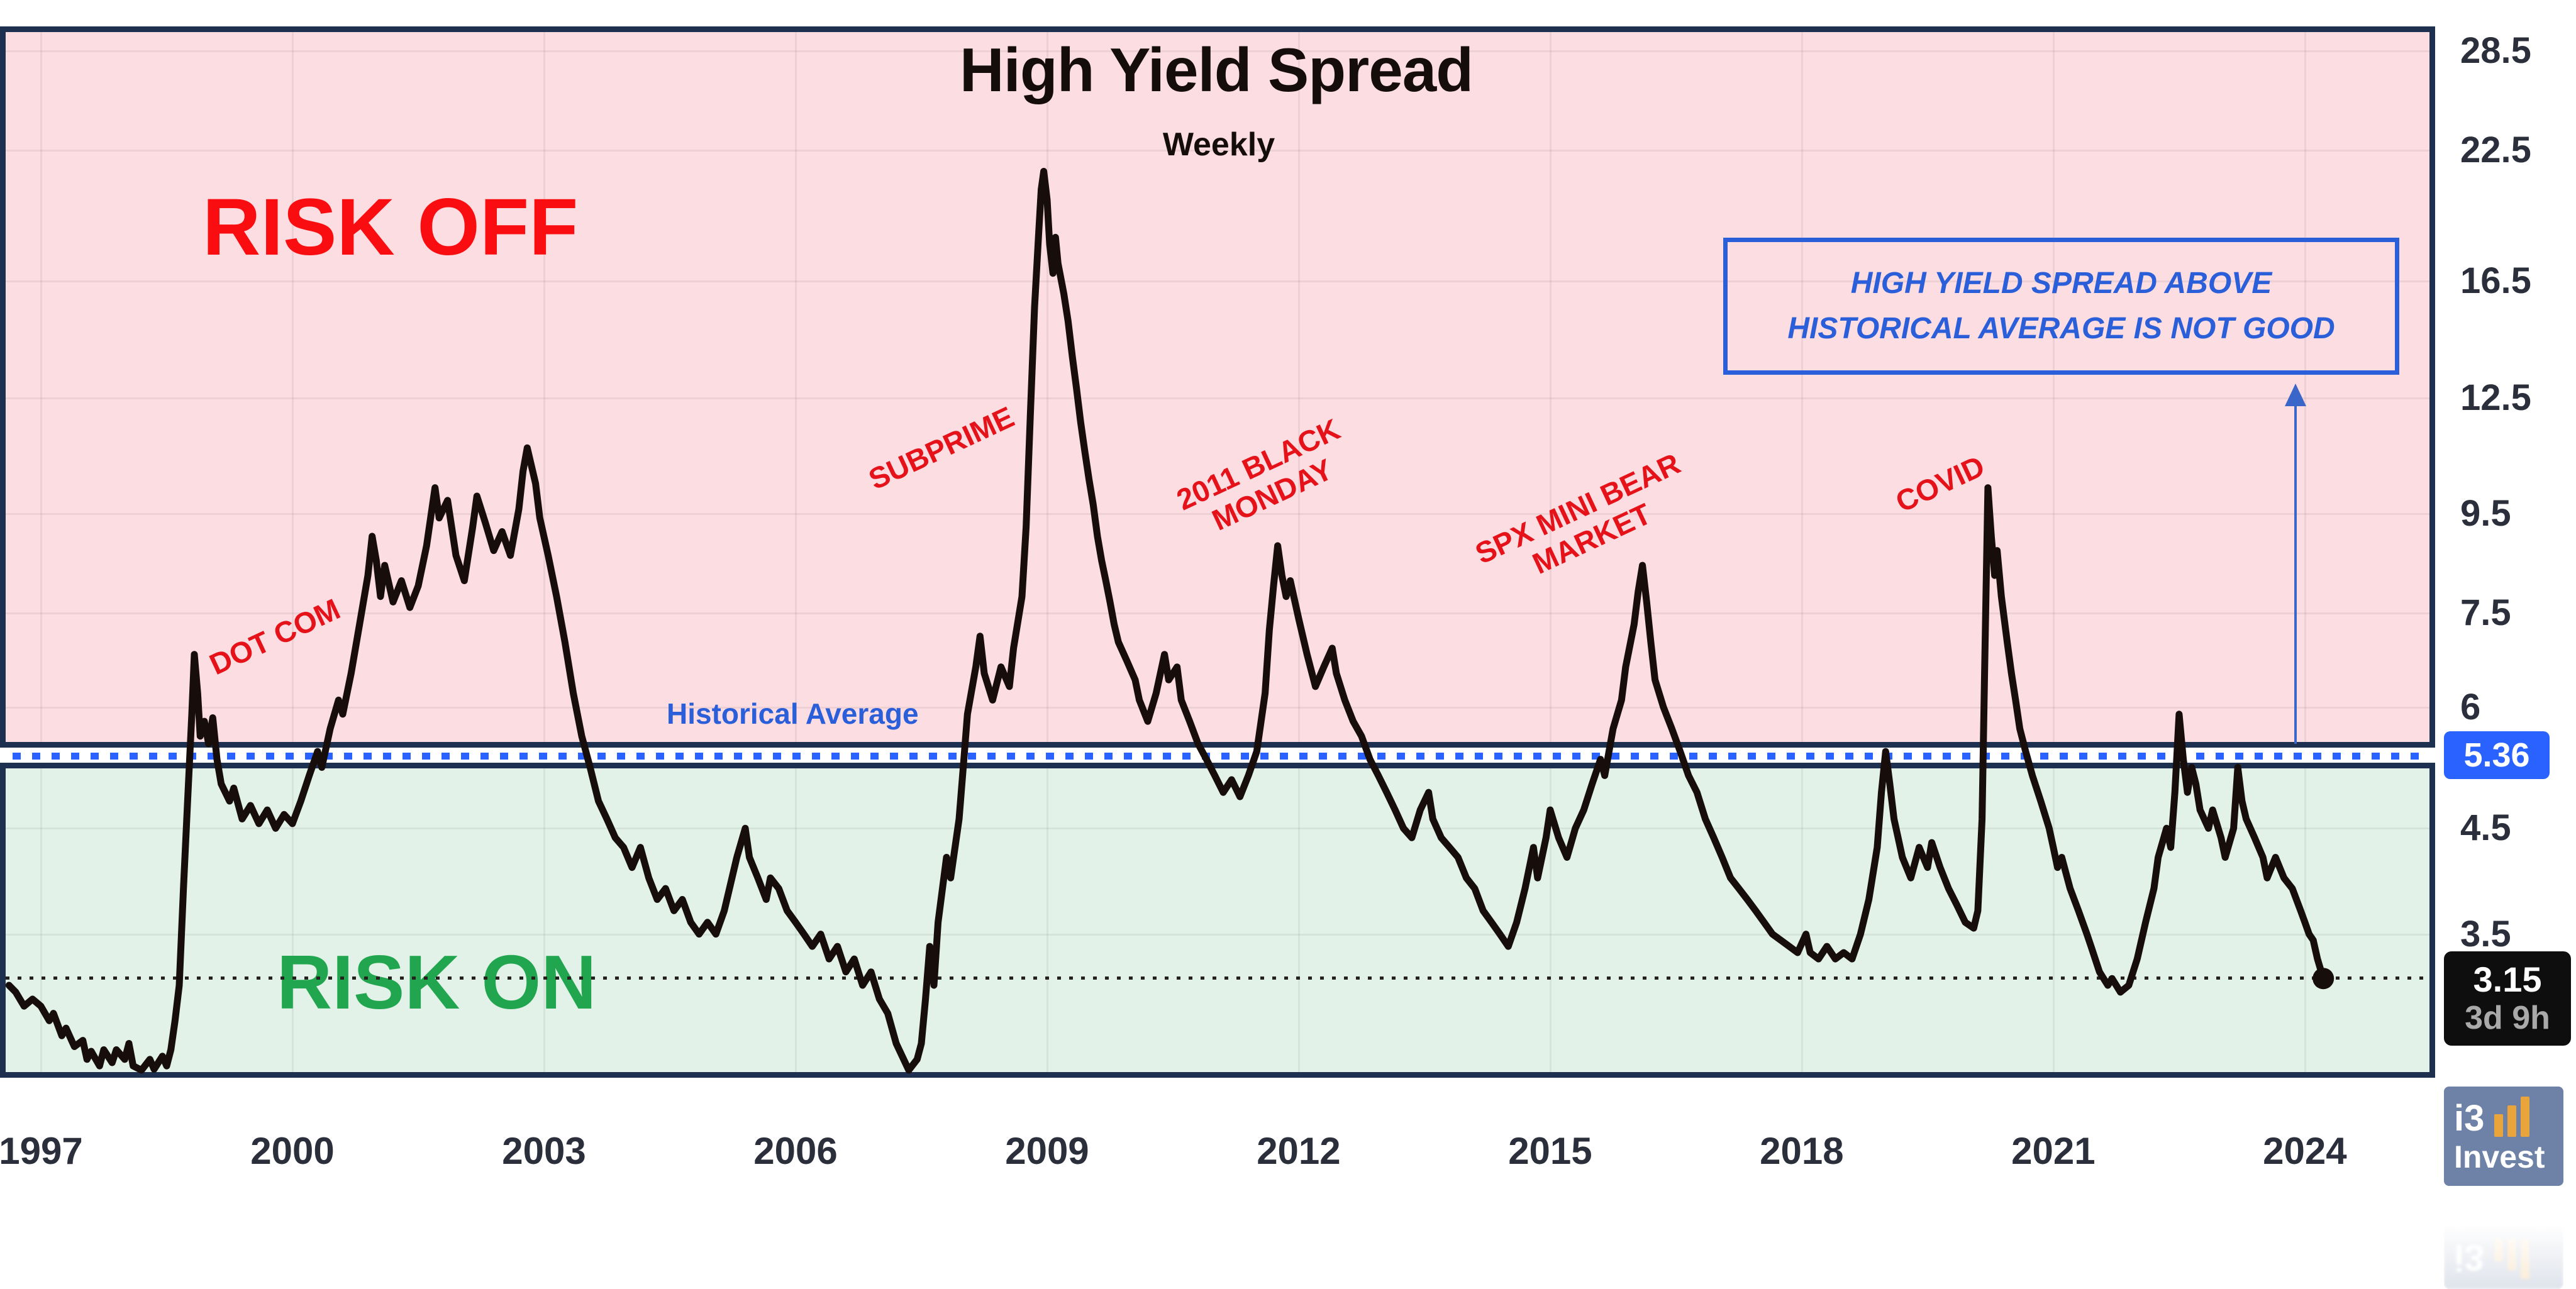  What do you see at coordinates (2470, 706) in the screenshot?
I see `y-axis-tick-label: 6` at bounding box center [2470, 706].